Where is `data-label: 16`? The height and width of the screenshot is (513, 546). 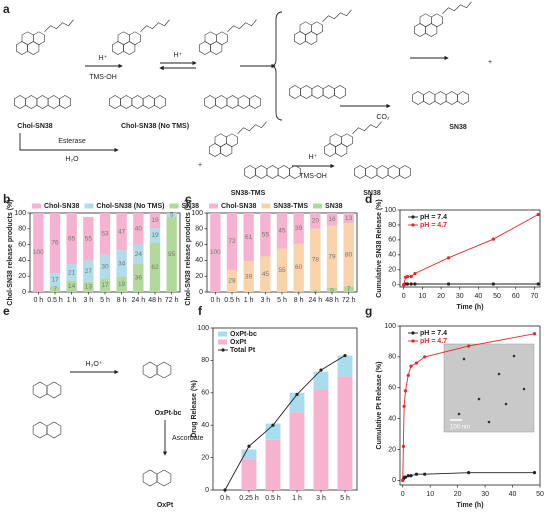
data-label: 16 is located at coordinates (332, 219).